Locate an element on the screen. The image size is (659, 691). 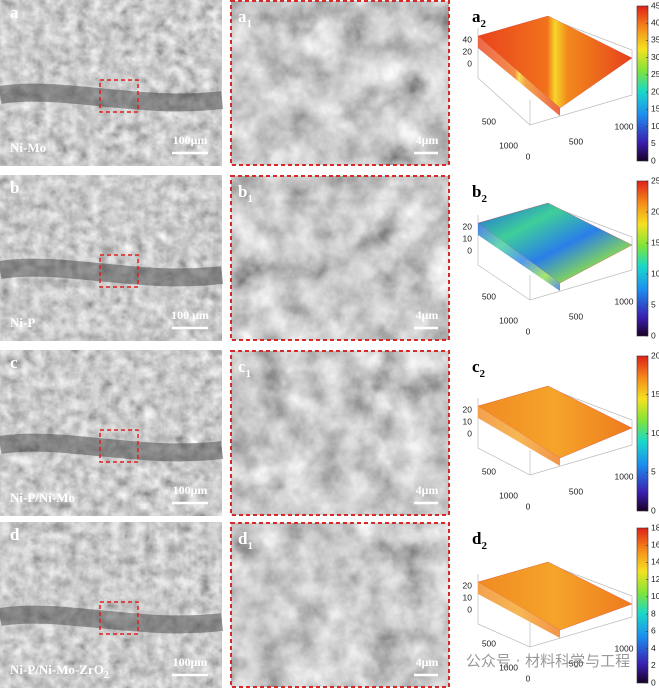
colorbar-tick-label: 45 is located at coordinates (655, 5).